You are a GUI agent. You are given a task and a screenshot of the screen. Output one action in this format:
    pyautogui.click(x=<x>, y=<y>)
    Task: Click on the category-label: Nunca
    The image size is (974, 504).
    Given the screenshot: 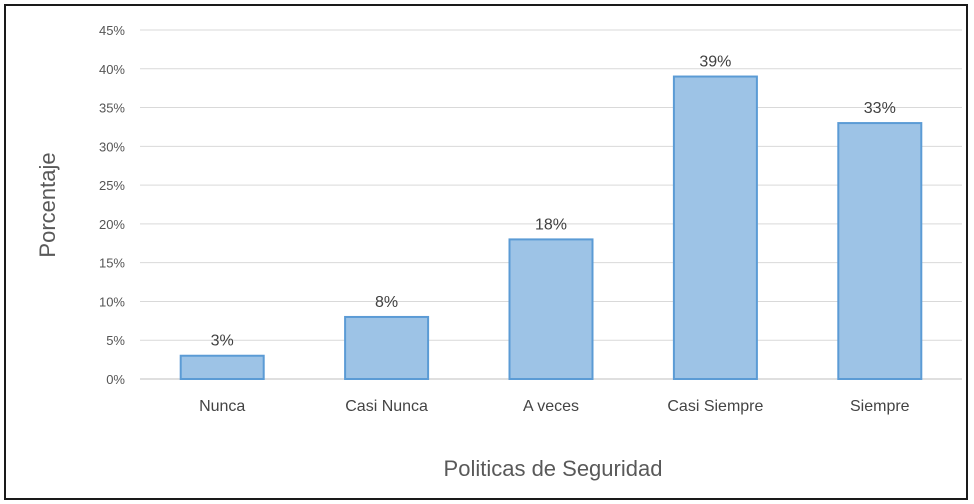 What is the action you would take?
    pyautogui.click(x=222, y=406)
    